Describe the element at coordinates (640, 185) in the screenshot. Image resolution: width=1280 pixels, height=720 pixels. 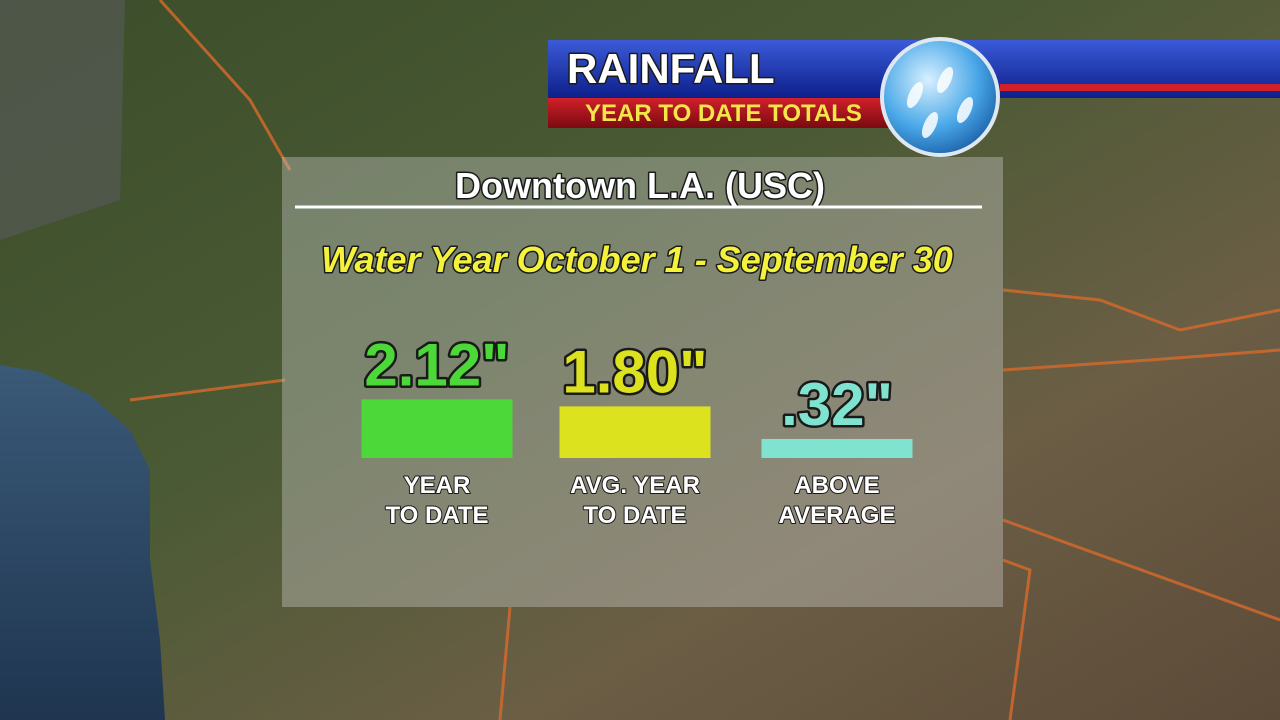
I see `chart-title: Downtown L.A. (USC)` at that location.